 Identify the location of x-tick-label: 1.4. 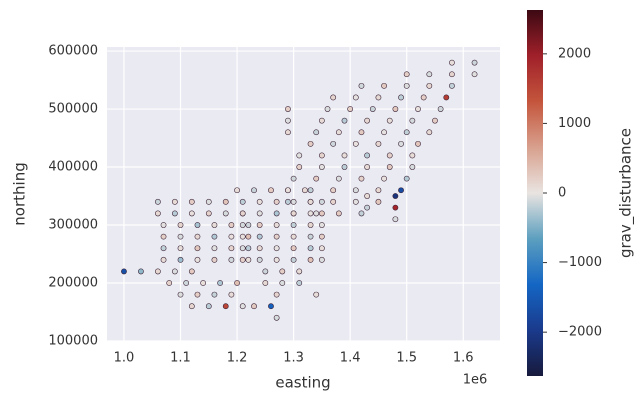
(350, 358).